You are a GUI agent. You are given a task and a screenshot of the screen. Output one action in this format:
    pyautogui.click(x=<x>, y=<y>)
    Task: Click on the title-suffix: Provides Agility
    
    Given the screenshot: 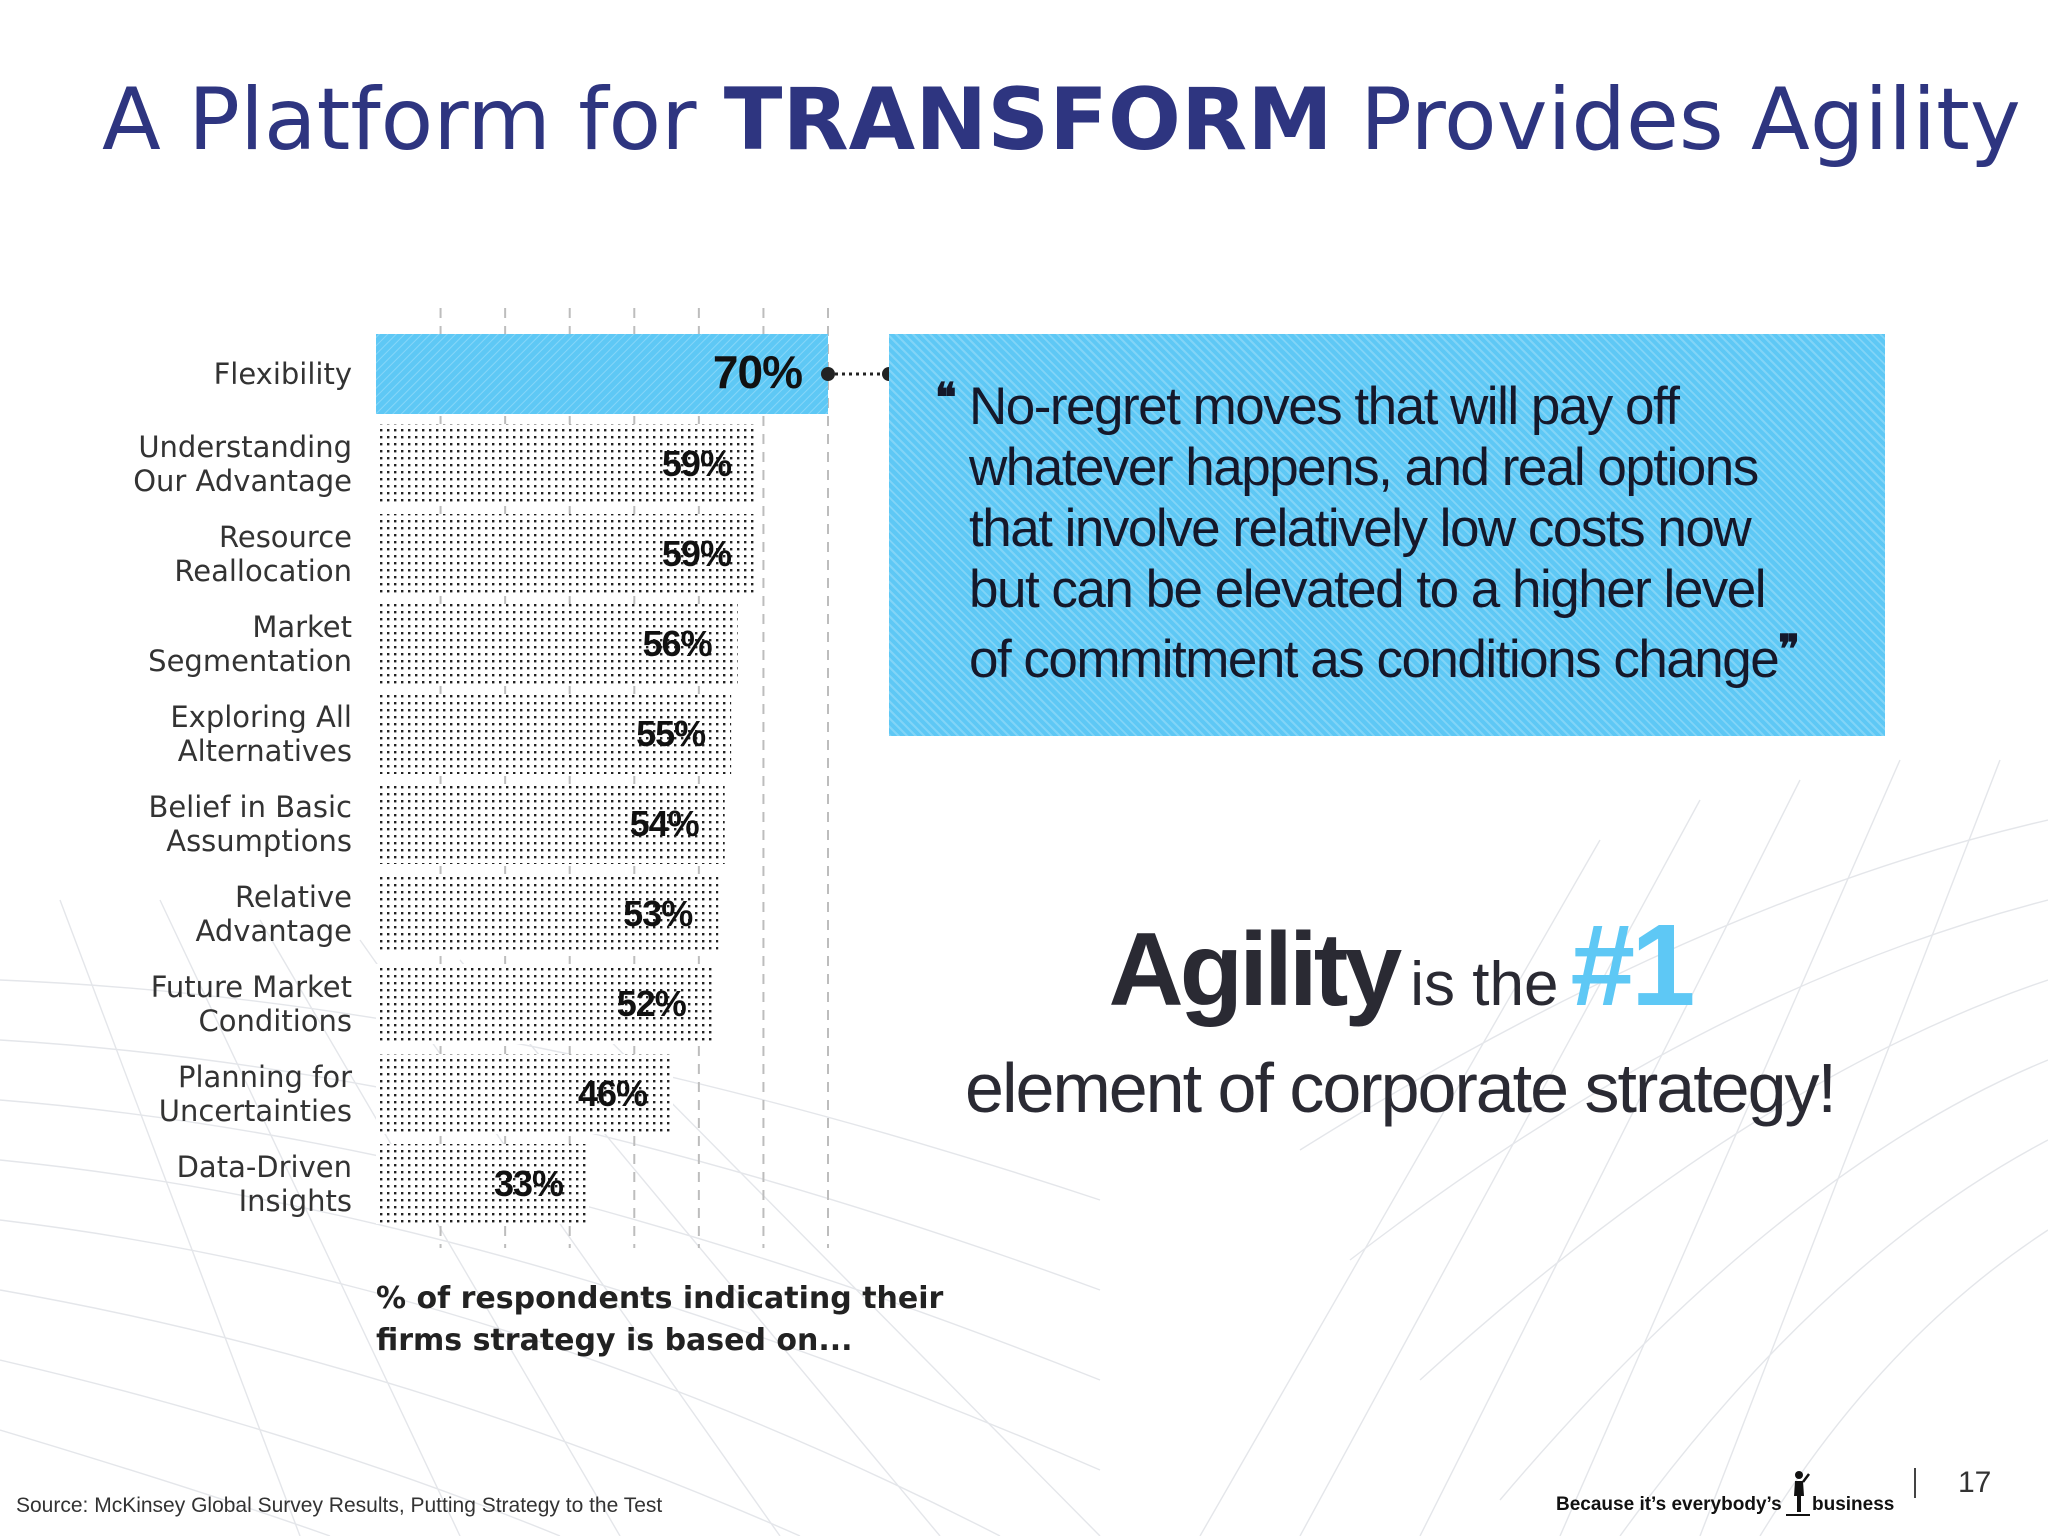 What is the action you would take?
    pyautogui.click(x=1676, y=120)
    